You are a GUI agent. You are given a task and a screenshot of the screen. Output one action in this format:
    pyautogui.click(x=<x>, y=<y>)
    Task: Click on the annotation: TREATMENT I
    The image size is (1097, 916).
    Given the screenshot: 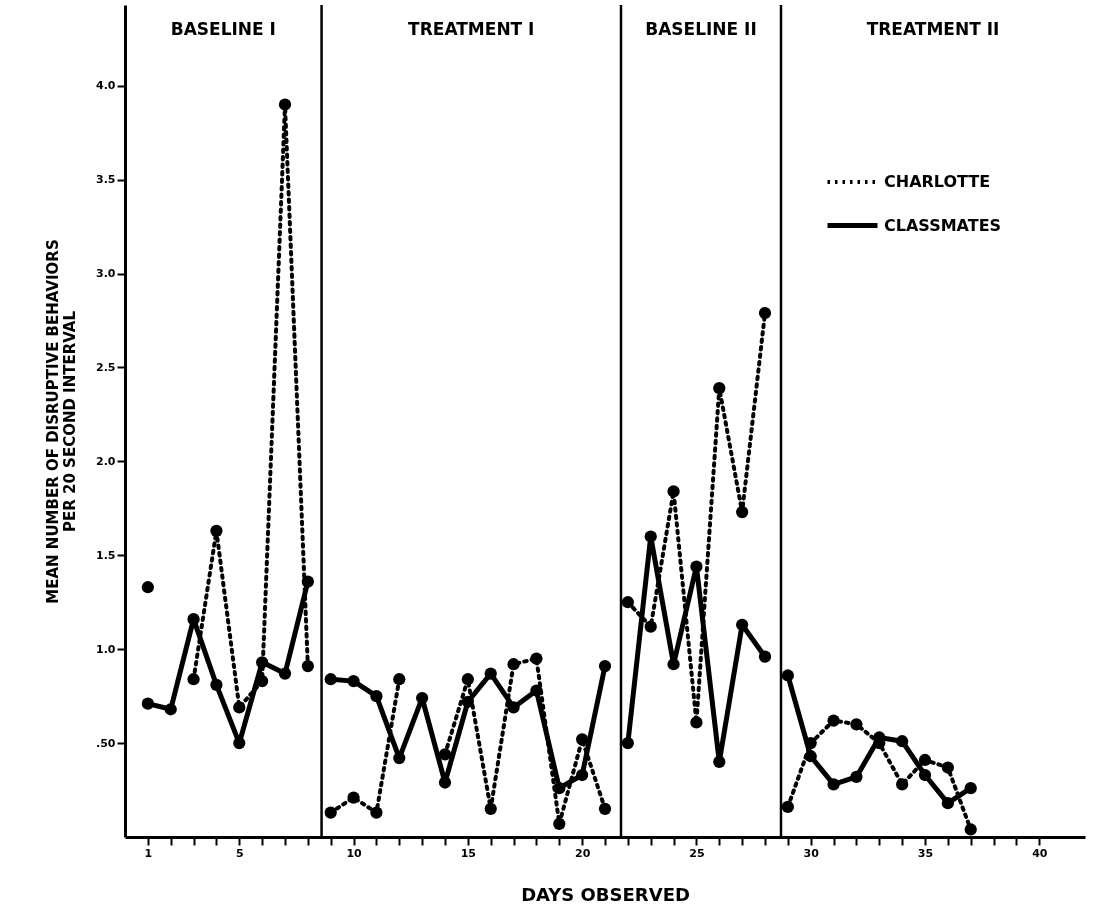 What is the action you would take?
    pyautogui.click(x=471, y=28)
    